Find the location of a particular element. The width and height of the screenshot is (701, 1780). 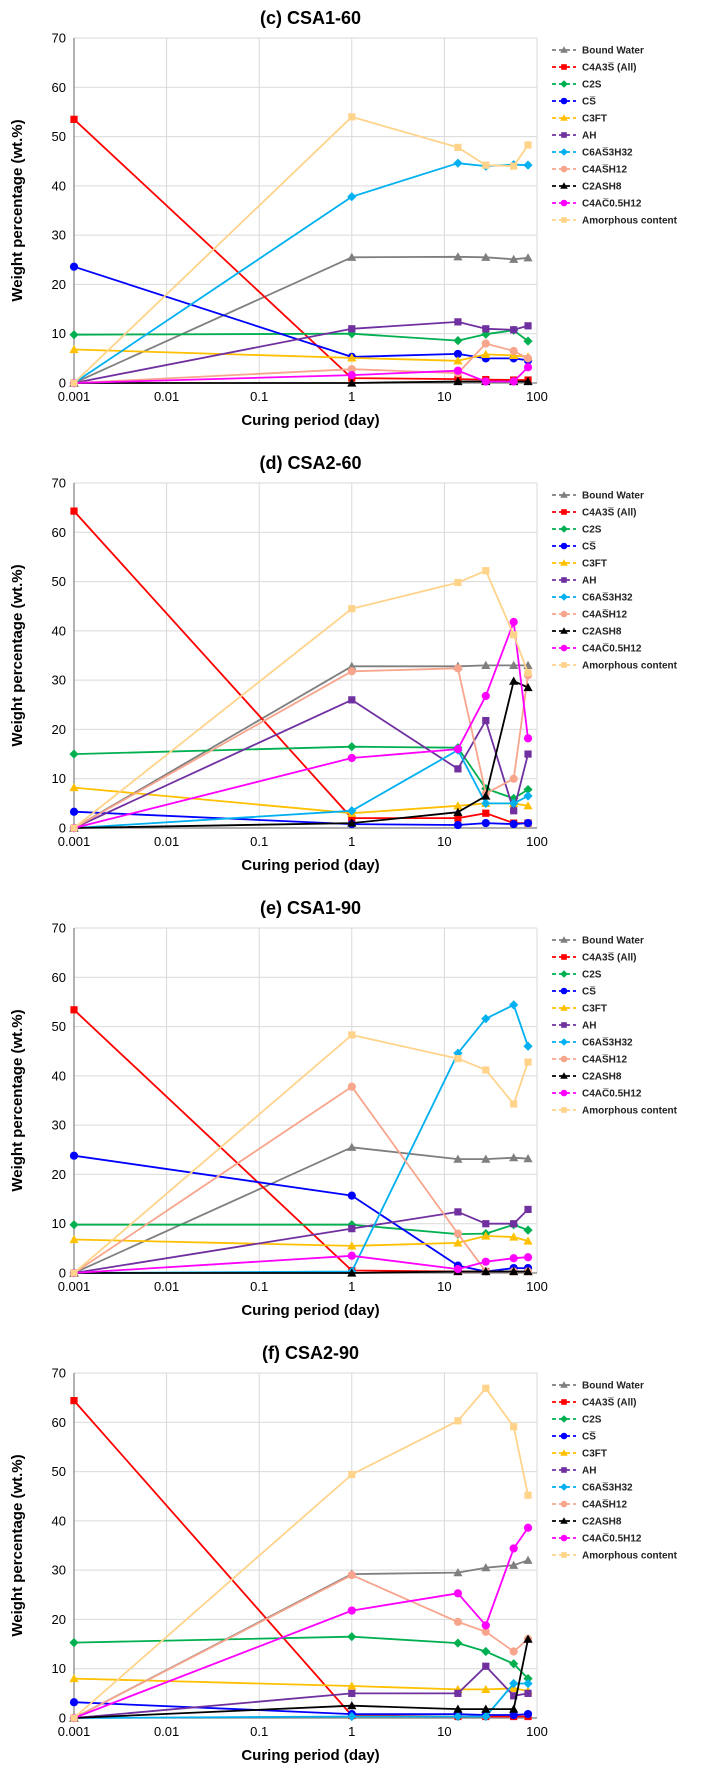

y-tick-label: 60 is located at coordinates (59, 532).